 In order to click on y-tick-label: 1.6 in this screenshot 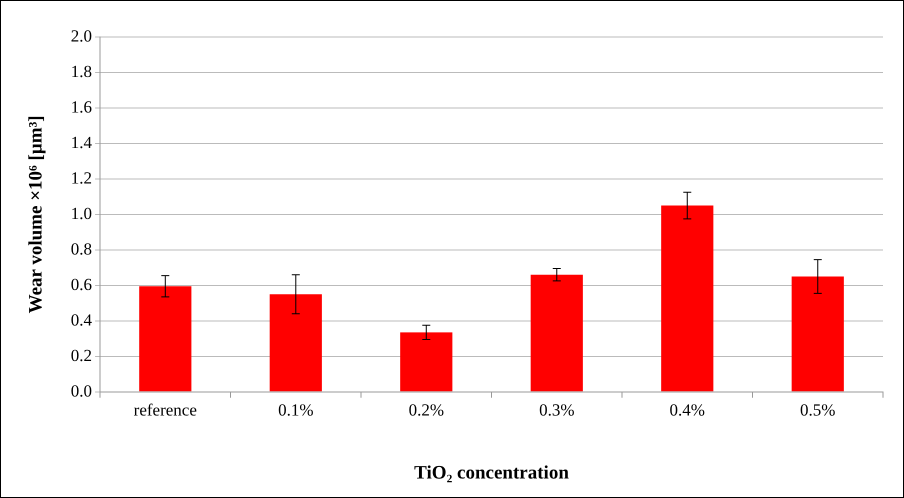, I will do `click(81, 106)`.